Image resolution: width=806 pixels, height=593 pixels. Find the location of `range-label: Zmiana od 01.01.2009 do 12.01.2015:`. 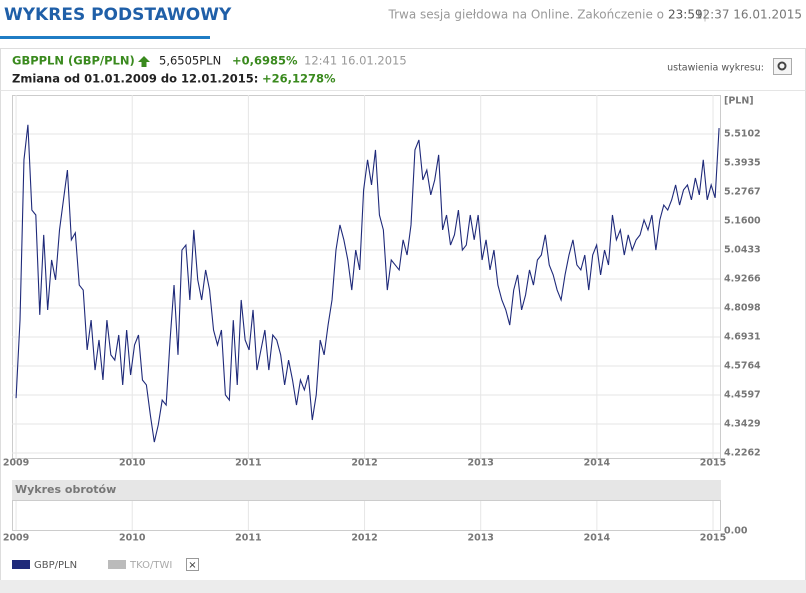

range-label: Zmiana od 01.01.2009 do 12.01.2015: is located at coordinates (135, 79).